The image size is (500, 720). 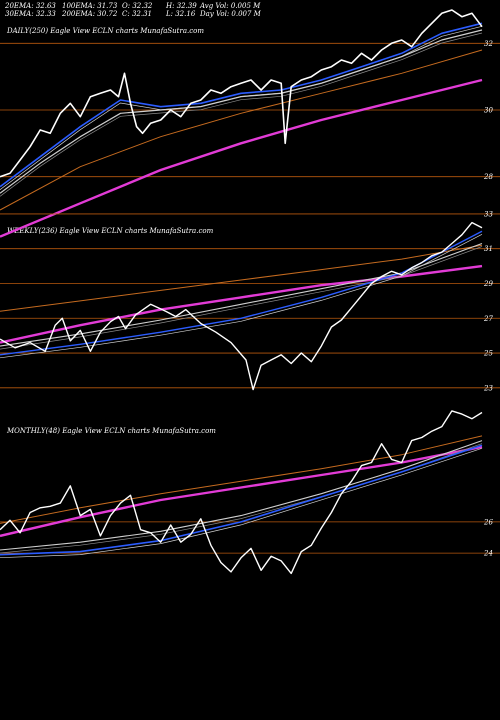 I want to click on hdr-avgvol: Avg Vol: 0.005 M, so click(x=230, y=6).